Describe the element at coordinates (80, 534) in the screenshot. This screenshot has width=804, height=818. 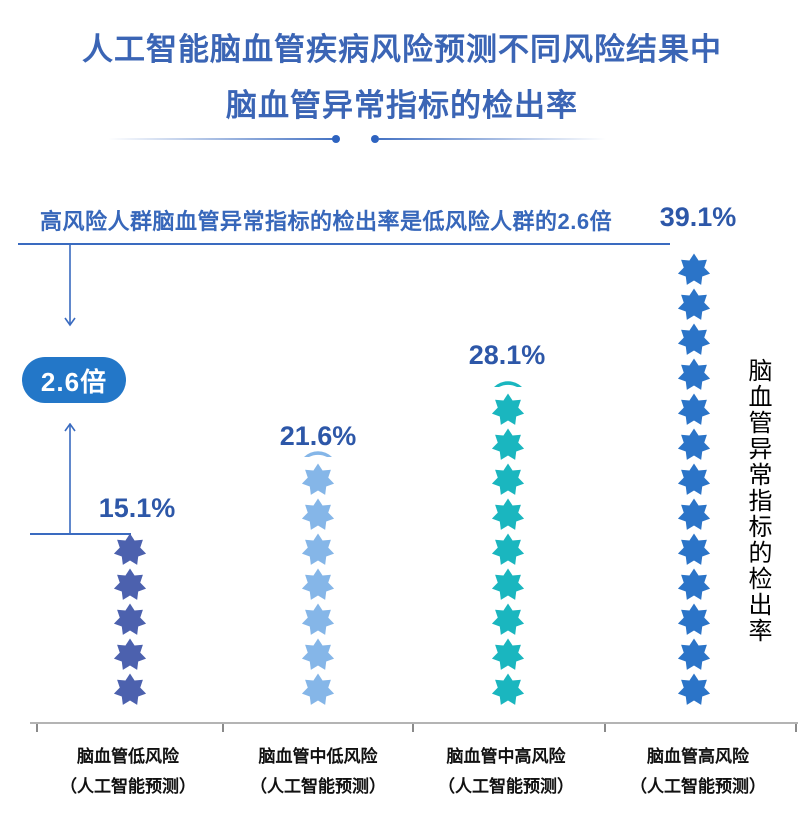
I see `ratio-guide-line-bottom` at that location.